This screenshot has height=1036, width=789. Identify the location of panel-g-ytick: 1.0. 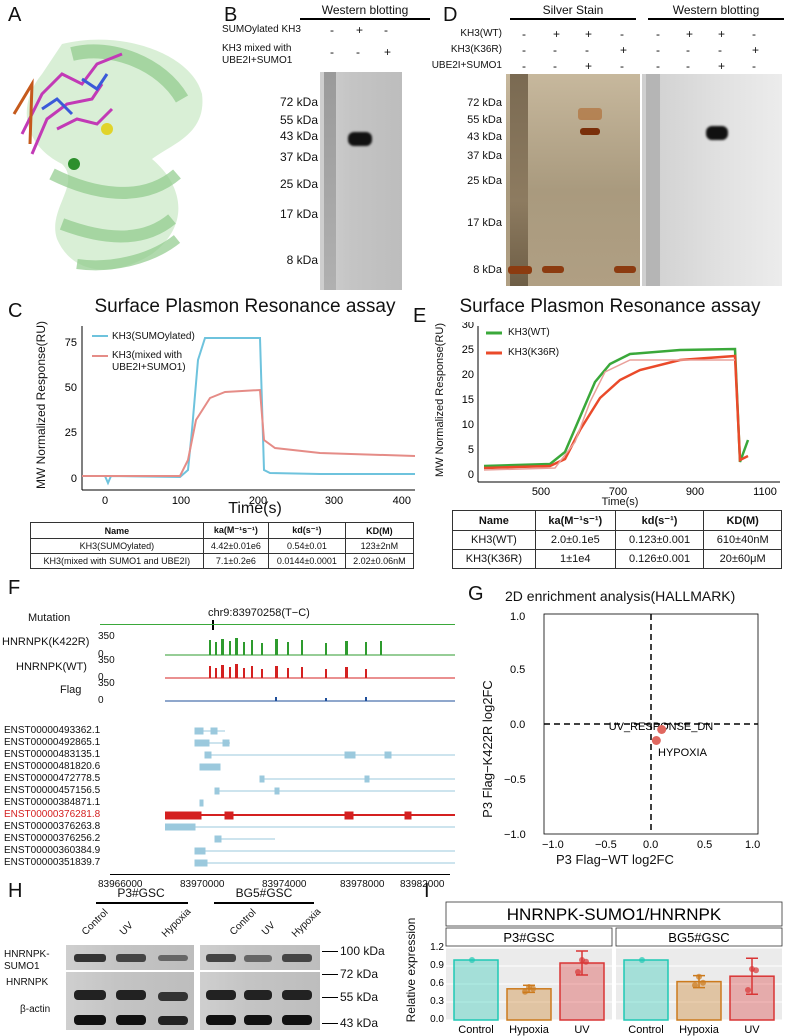
(517, 617).